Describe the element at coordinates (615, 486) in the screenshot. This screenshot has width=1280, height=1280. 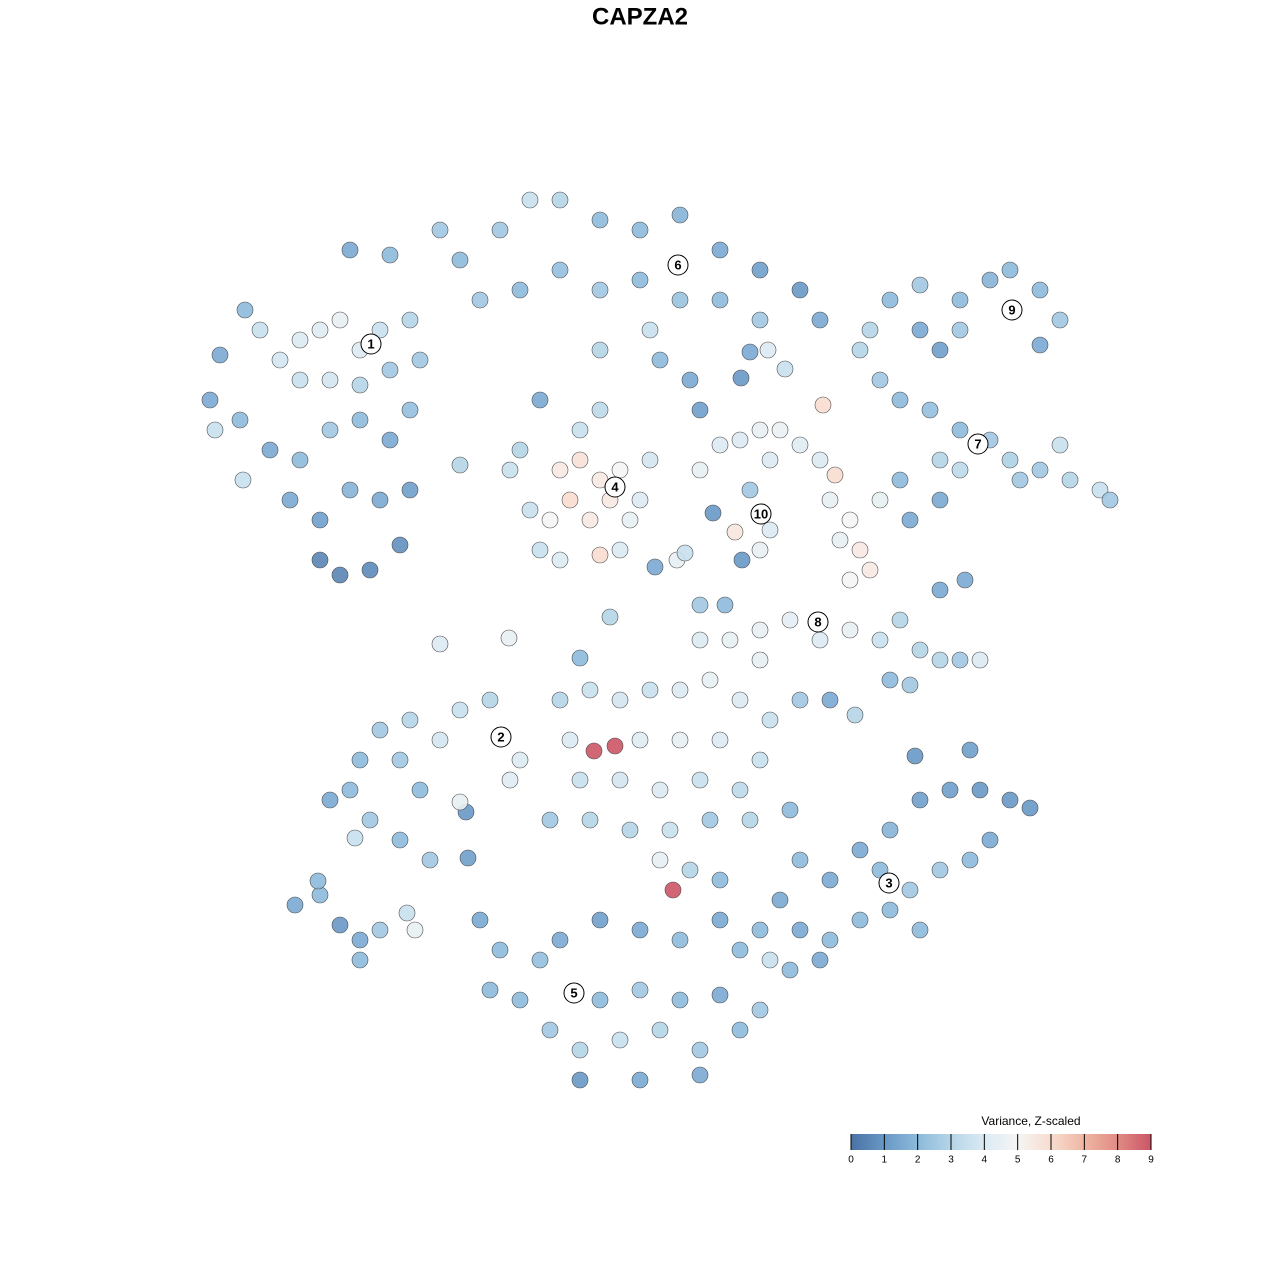
I see `cluster-label: 4` at that location.